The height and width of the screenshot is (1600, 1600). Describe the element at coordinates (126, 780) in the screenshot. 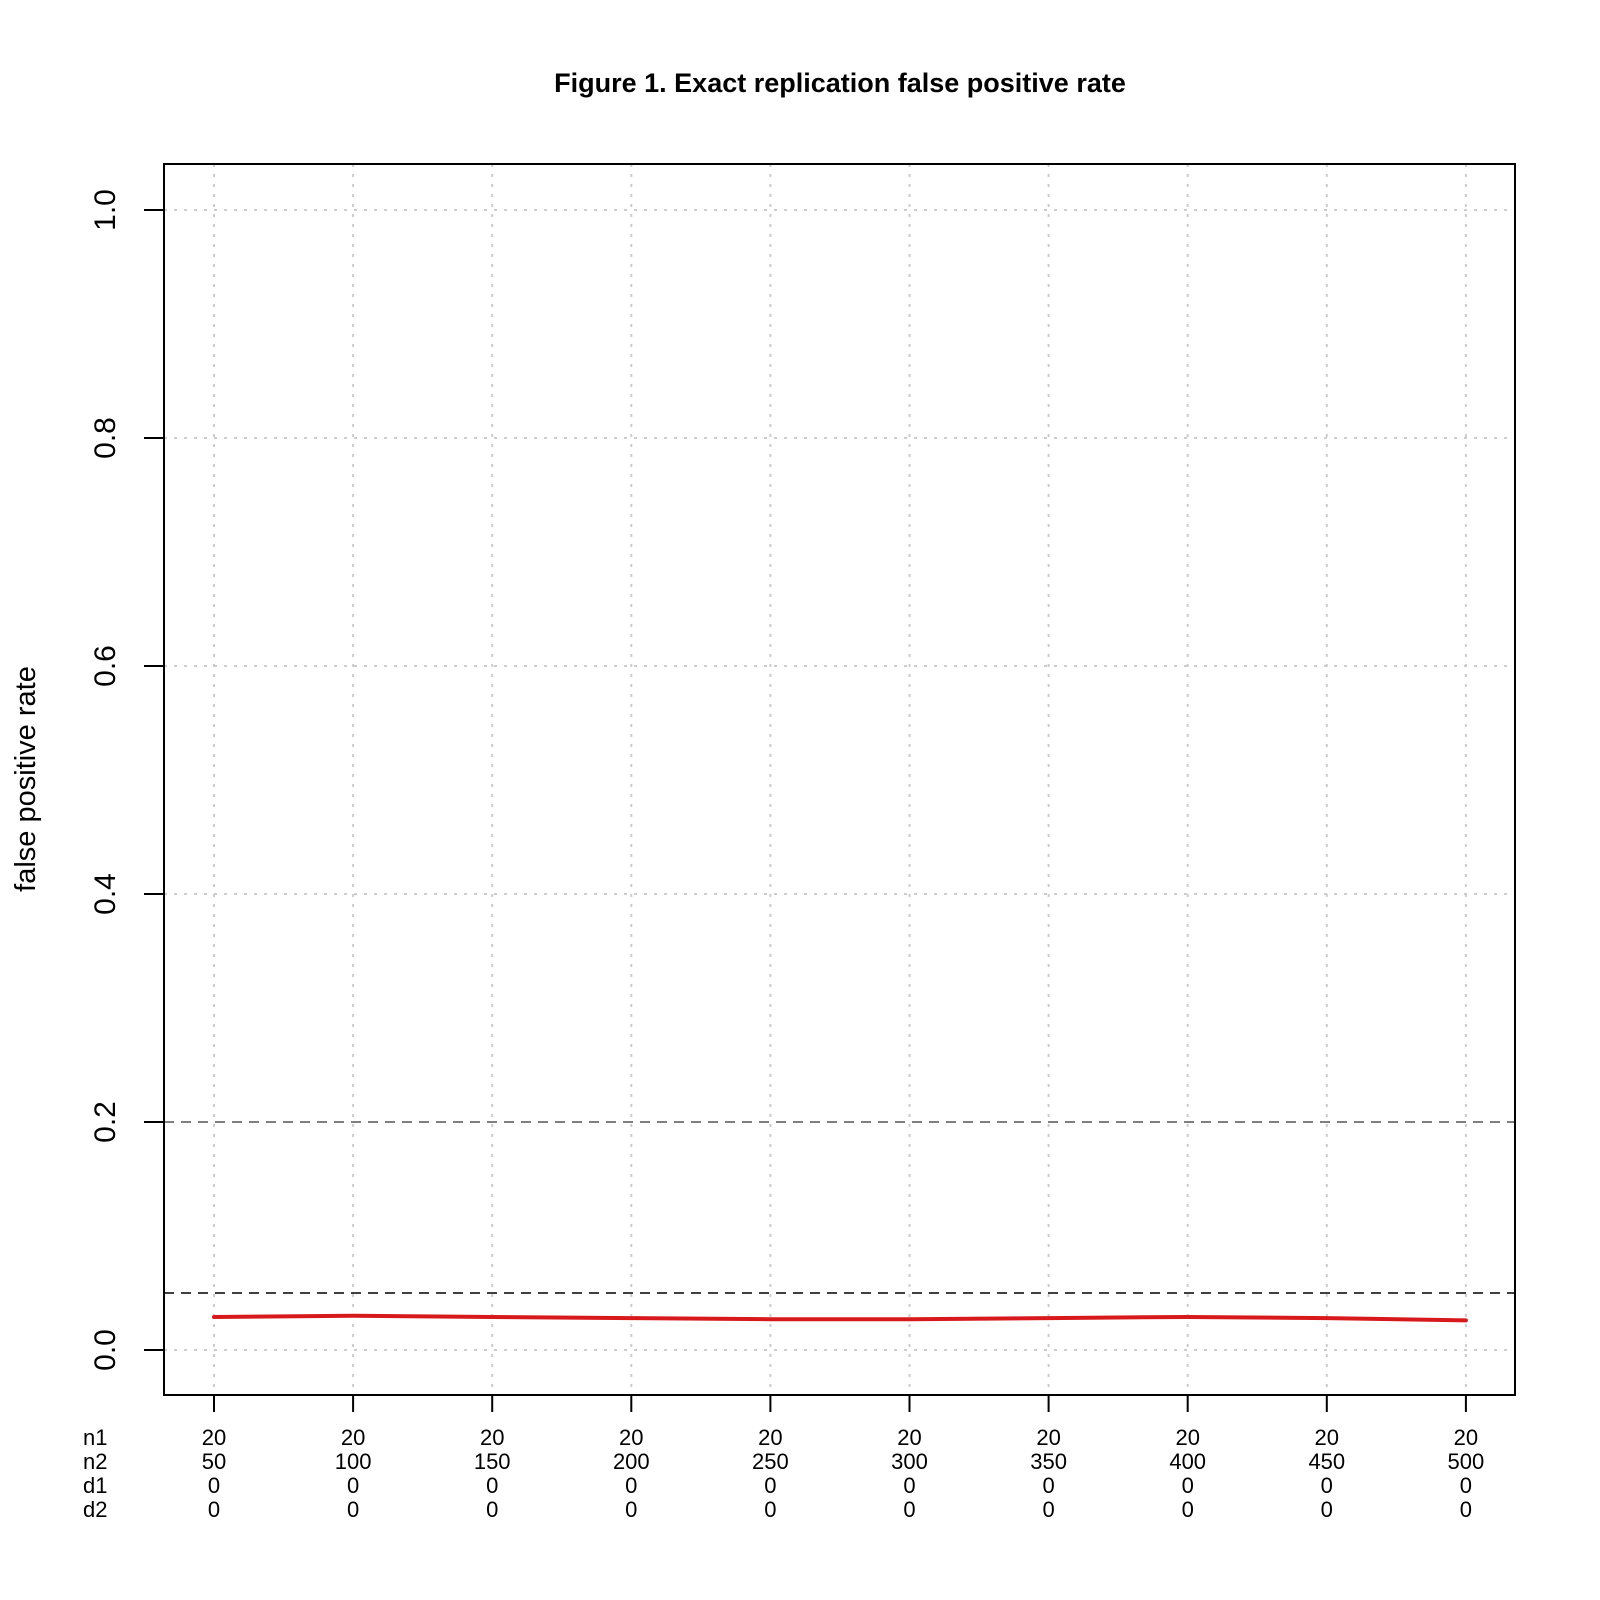

I see `y-axis: 0.0 0.2 0.4 0.6 0.8 1.0` at that location.